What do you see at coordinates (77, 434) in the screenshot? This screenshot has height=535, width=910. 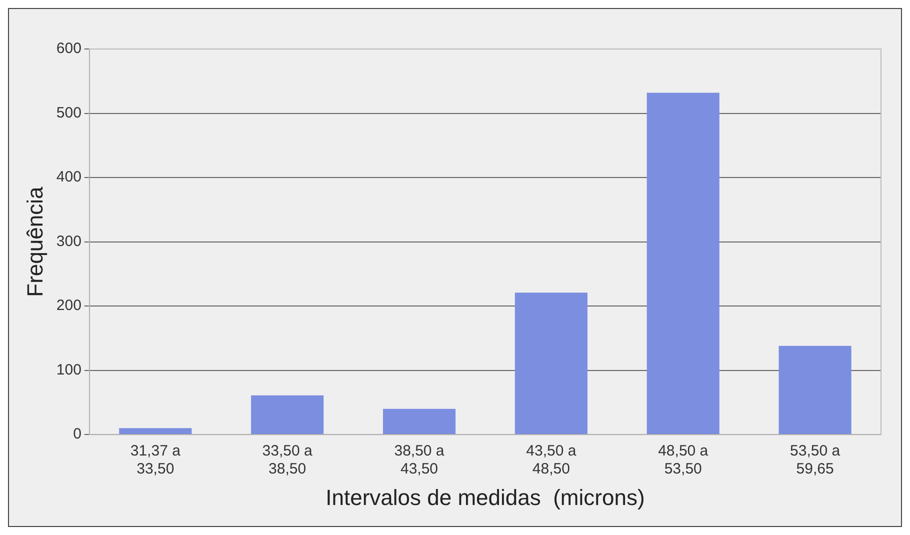 I see `y-tick-label: 0` at bounding box center [77, 434].